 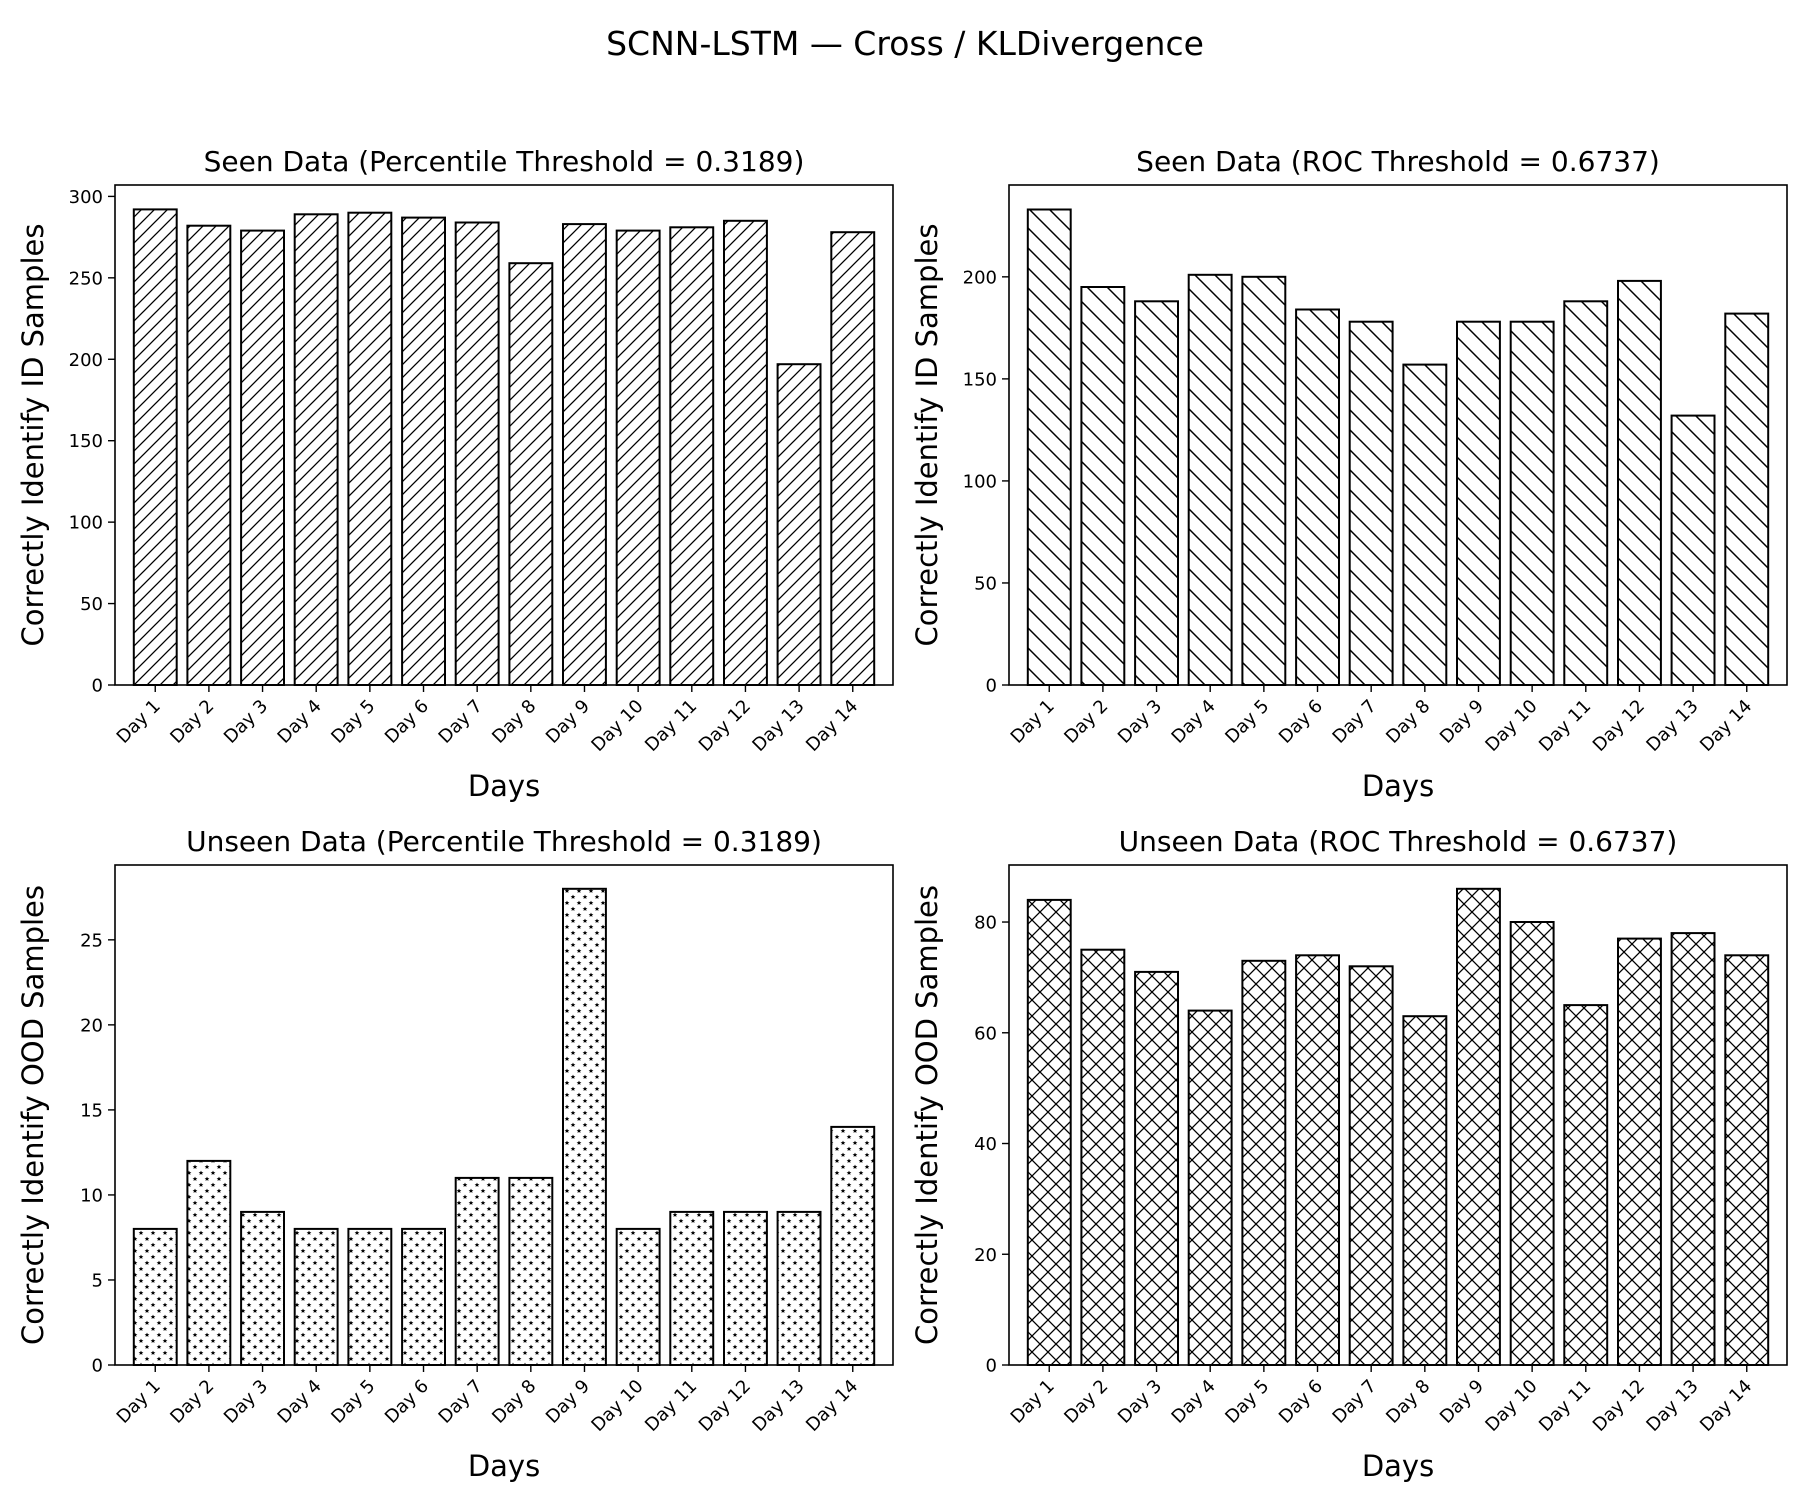 I want to click on y-tick-label: 10, so click(x=91, y=1195).